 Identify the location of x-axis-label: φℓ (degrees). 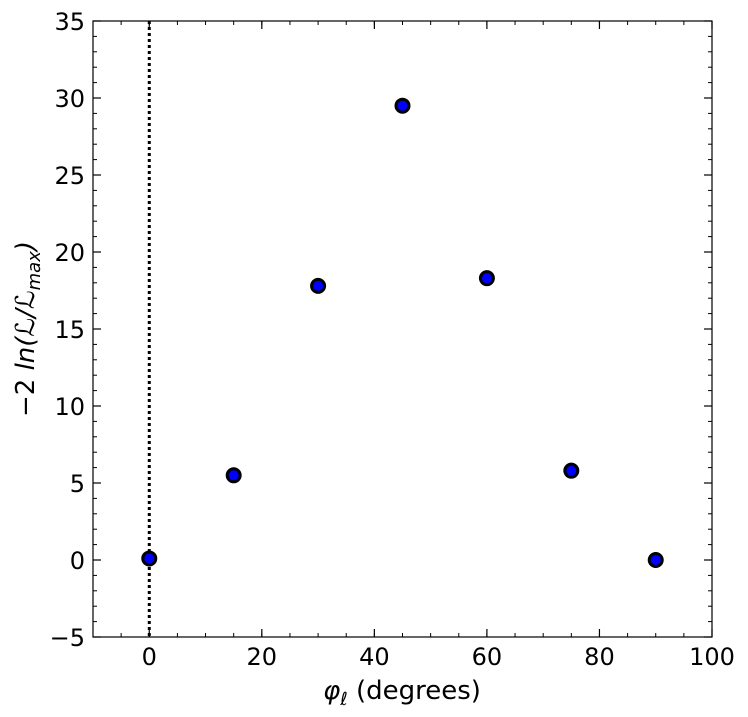
(402, 693).